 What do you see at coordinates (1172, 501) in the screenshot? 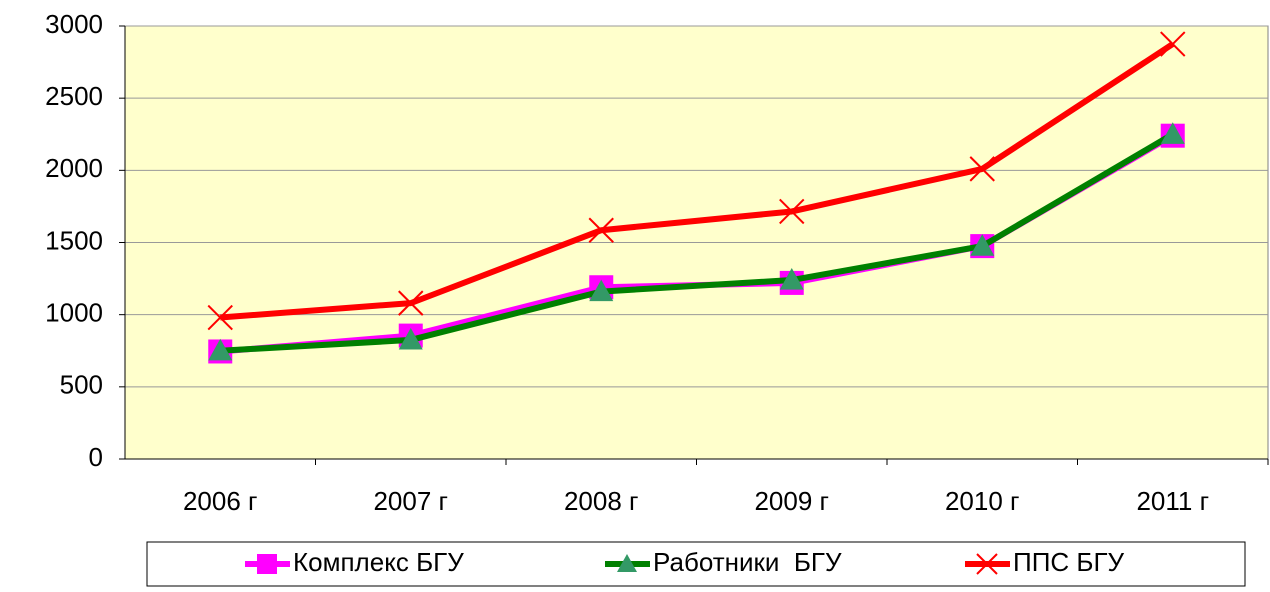
I see `x-tick-label: 2011 г` at bounding box center [1172, 501].